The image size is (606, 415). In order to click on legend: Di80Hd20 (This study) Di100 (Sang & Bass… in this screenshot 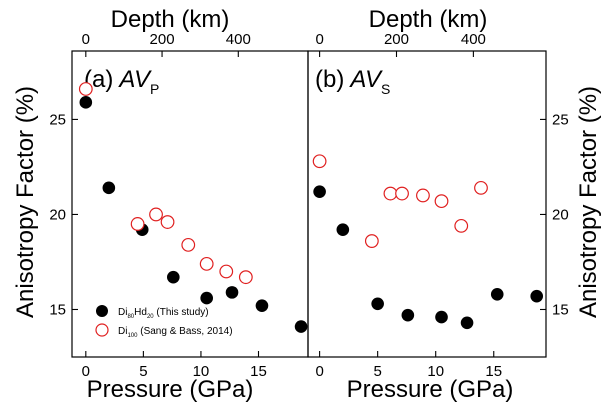, I will do `click(164, 322)`.